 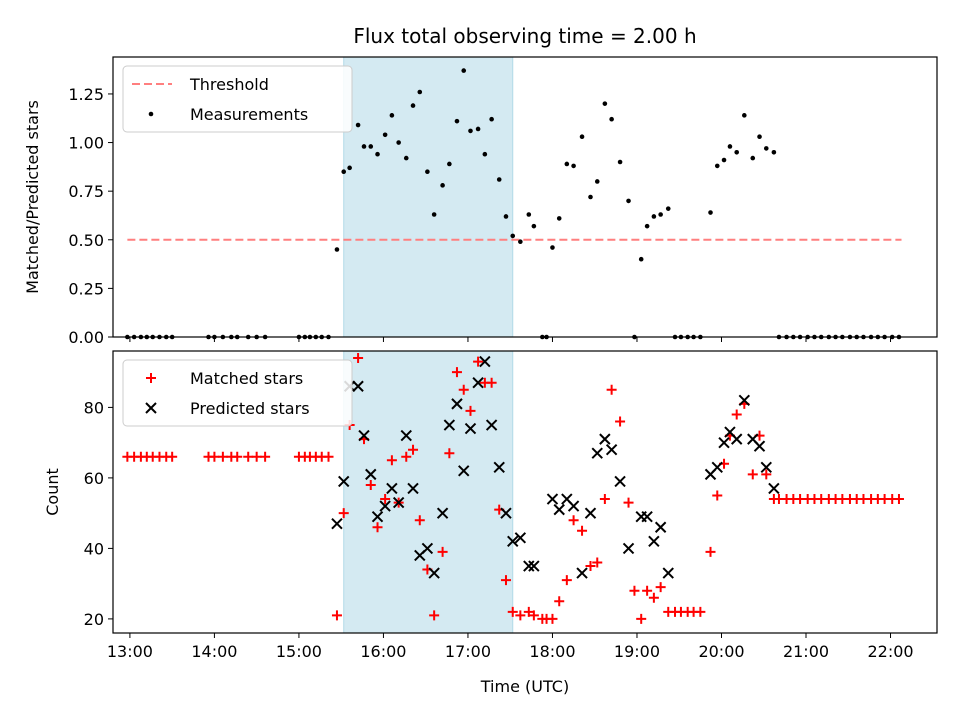 I want to click on y-tick-label: 0.25, so click(x=86, y=288).